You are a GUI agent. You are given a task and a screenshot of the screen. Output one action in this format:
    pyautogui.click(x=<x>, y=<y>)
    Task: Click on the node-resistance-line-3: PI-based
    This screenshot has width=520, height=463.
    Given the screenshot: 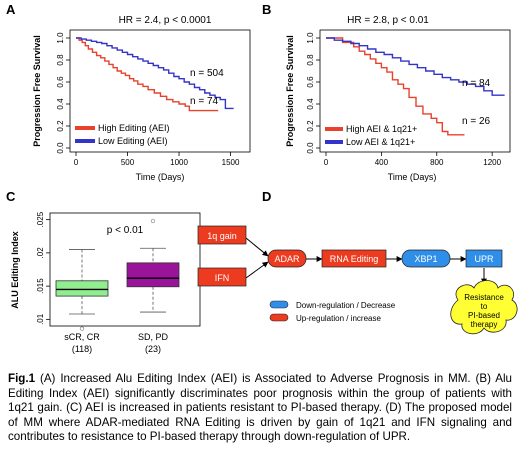 What is the action you would take?
    pyautogui.click(x=484, y=315)
    